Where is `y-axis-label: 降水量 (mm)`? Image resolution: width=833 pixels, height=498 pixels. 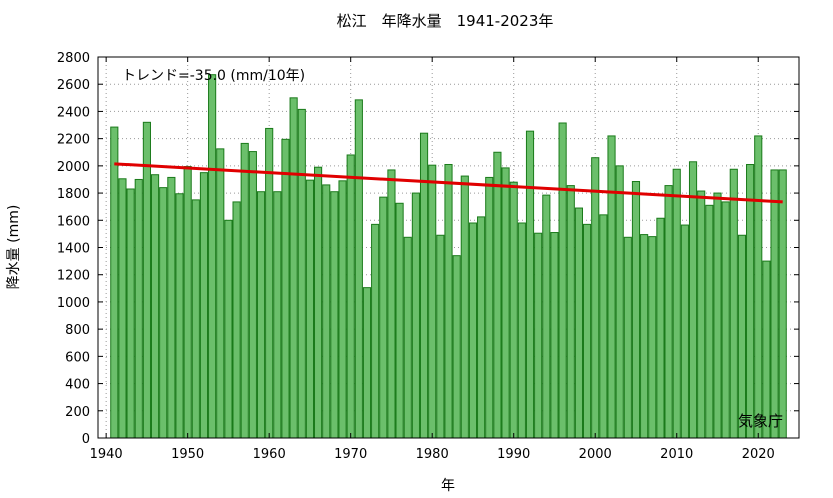 y-axis-label: 降水量 (mm) is located at coordinates (14, 247).